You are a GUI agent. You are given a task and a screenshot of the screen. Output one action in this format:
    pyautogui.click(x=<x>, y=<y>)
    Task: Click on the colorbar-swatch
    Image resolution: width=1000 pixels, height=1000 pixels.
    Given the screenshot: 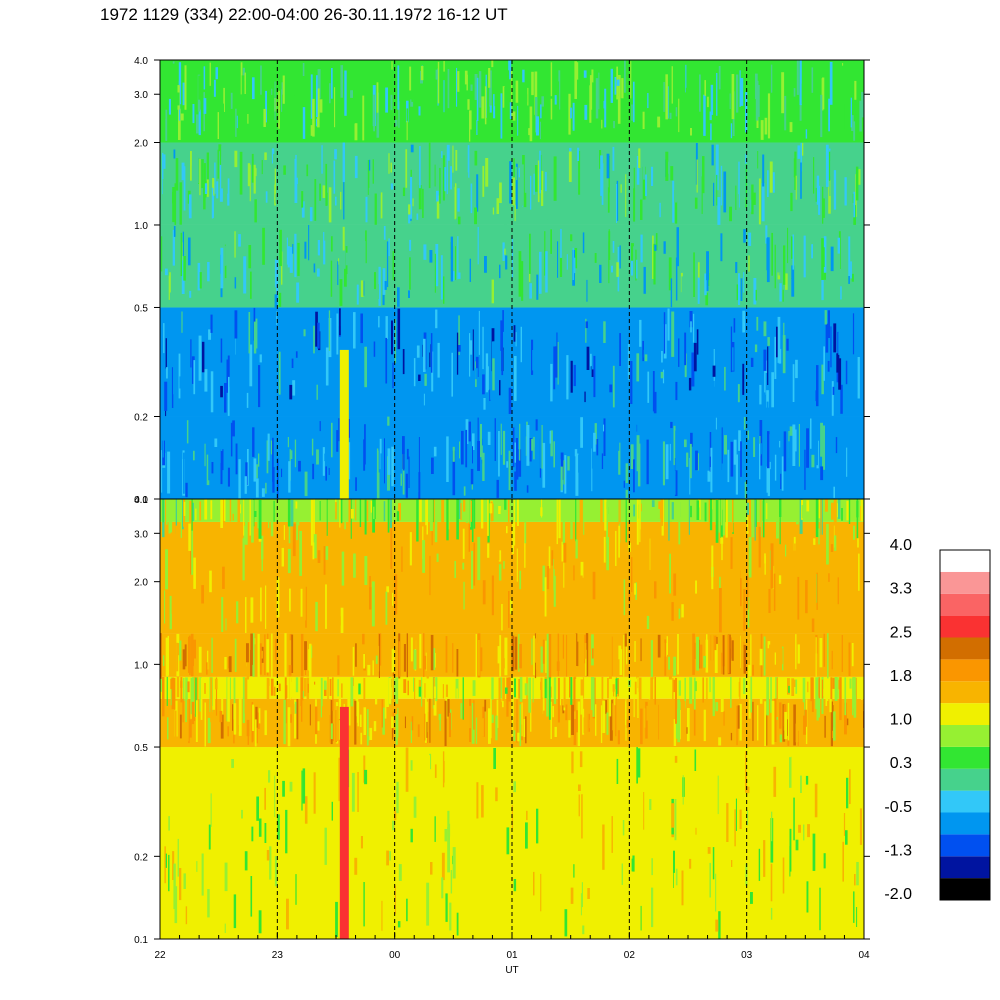 What is the action you would take?
    pyautogui.click(x=965, y=757)
    